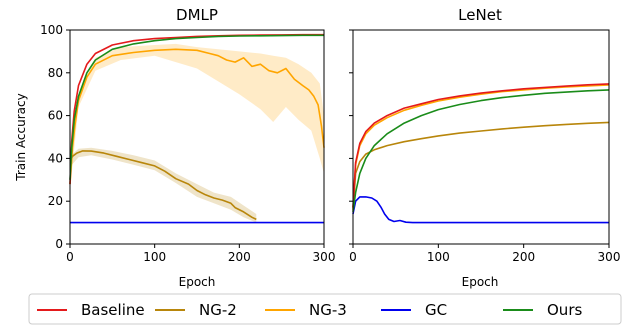  I want to click on dmlp-y-tick-label: 80, so click(55, 73).